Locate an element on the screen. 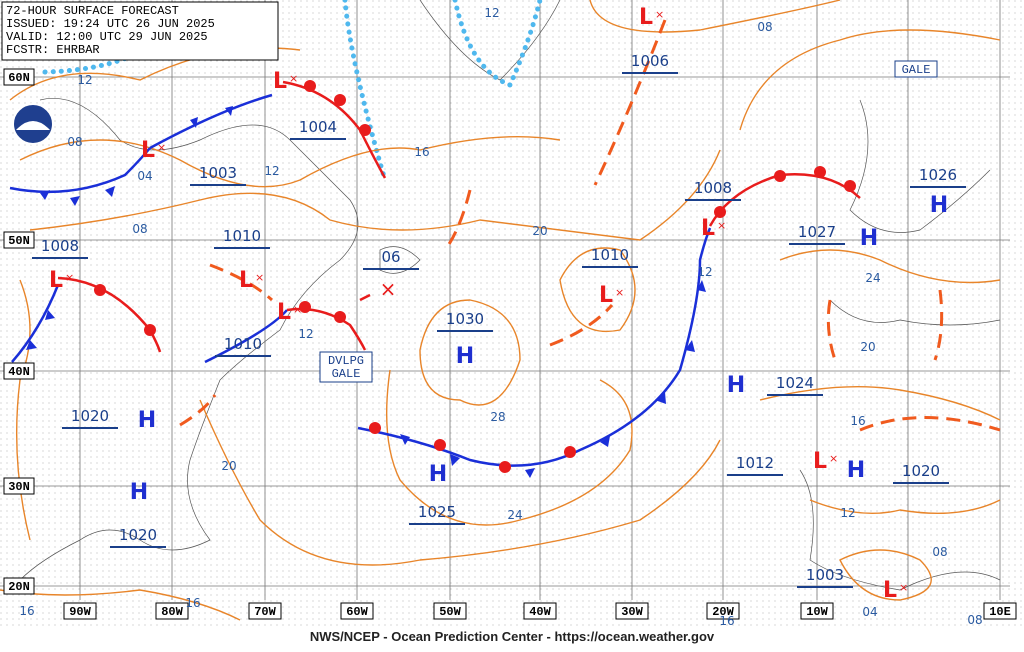 This screenshot has height=652, width=1024. lon-label: 90W is located at coordinates (80, 612).